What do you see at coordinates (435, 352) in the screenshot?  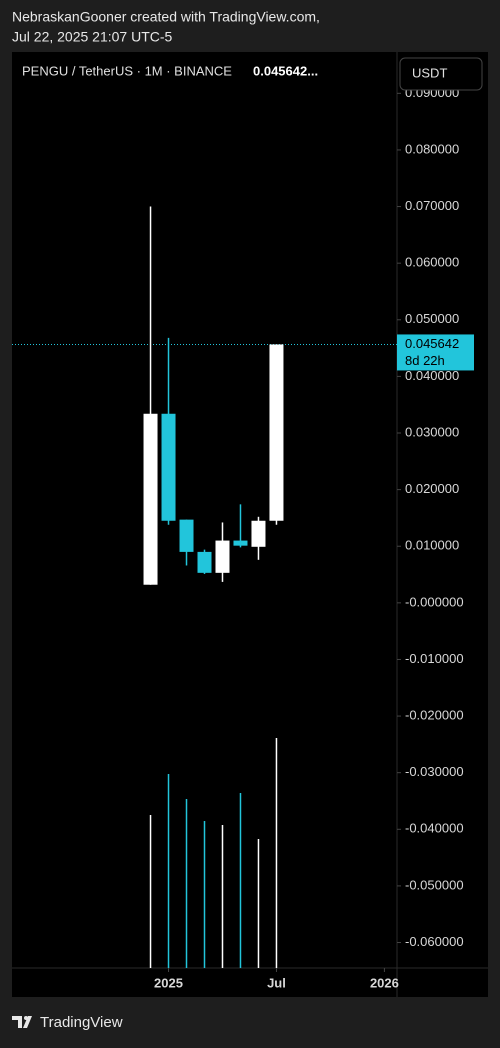 I see `last-price-tag` at bounding box center [435, 352].